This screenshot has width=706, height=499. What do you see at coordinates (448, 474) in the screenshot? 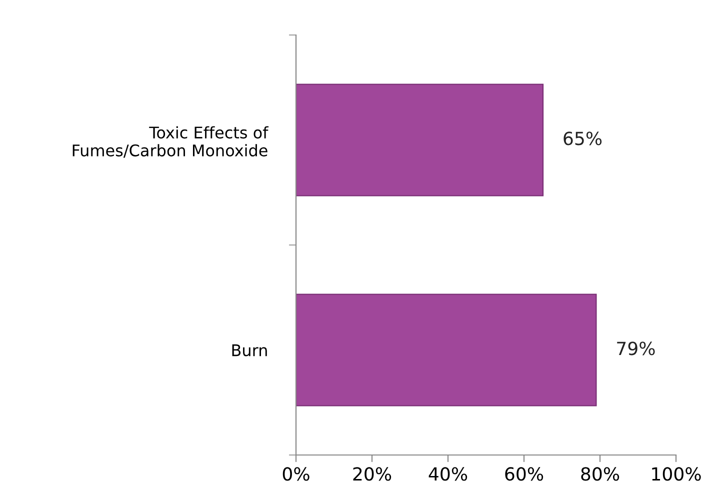
I see `x-tick-label: 40%` at bounding box center [448, 474].